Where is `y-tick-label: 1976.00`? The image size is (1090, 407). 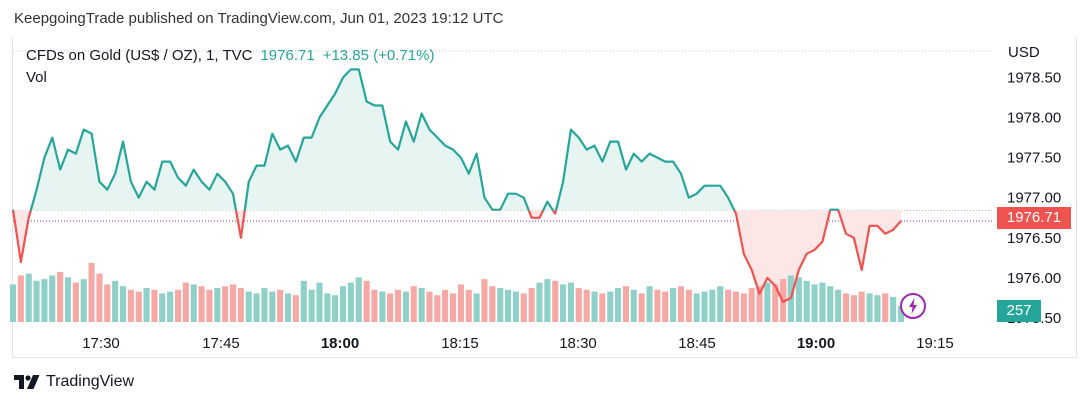 y-tick-label: 1976.00 is located at coordinates (1034, 278).